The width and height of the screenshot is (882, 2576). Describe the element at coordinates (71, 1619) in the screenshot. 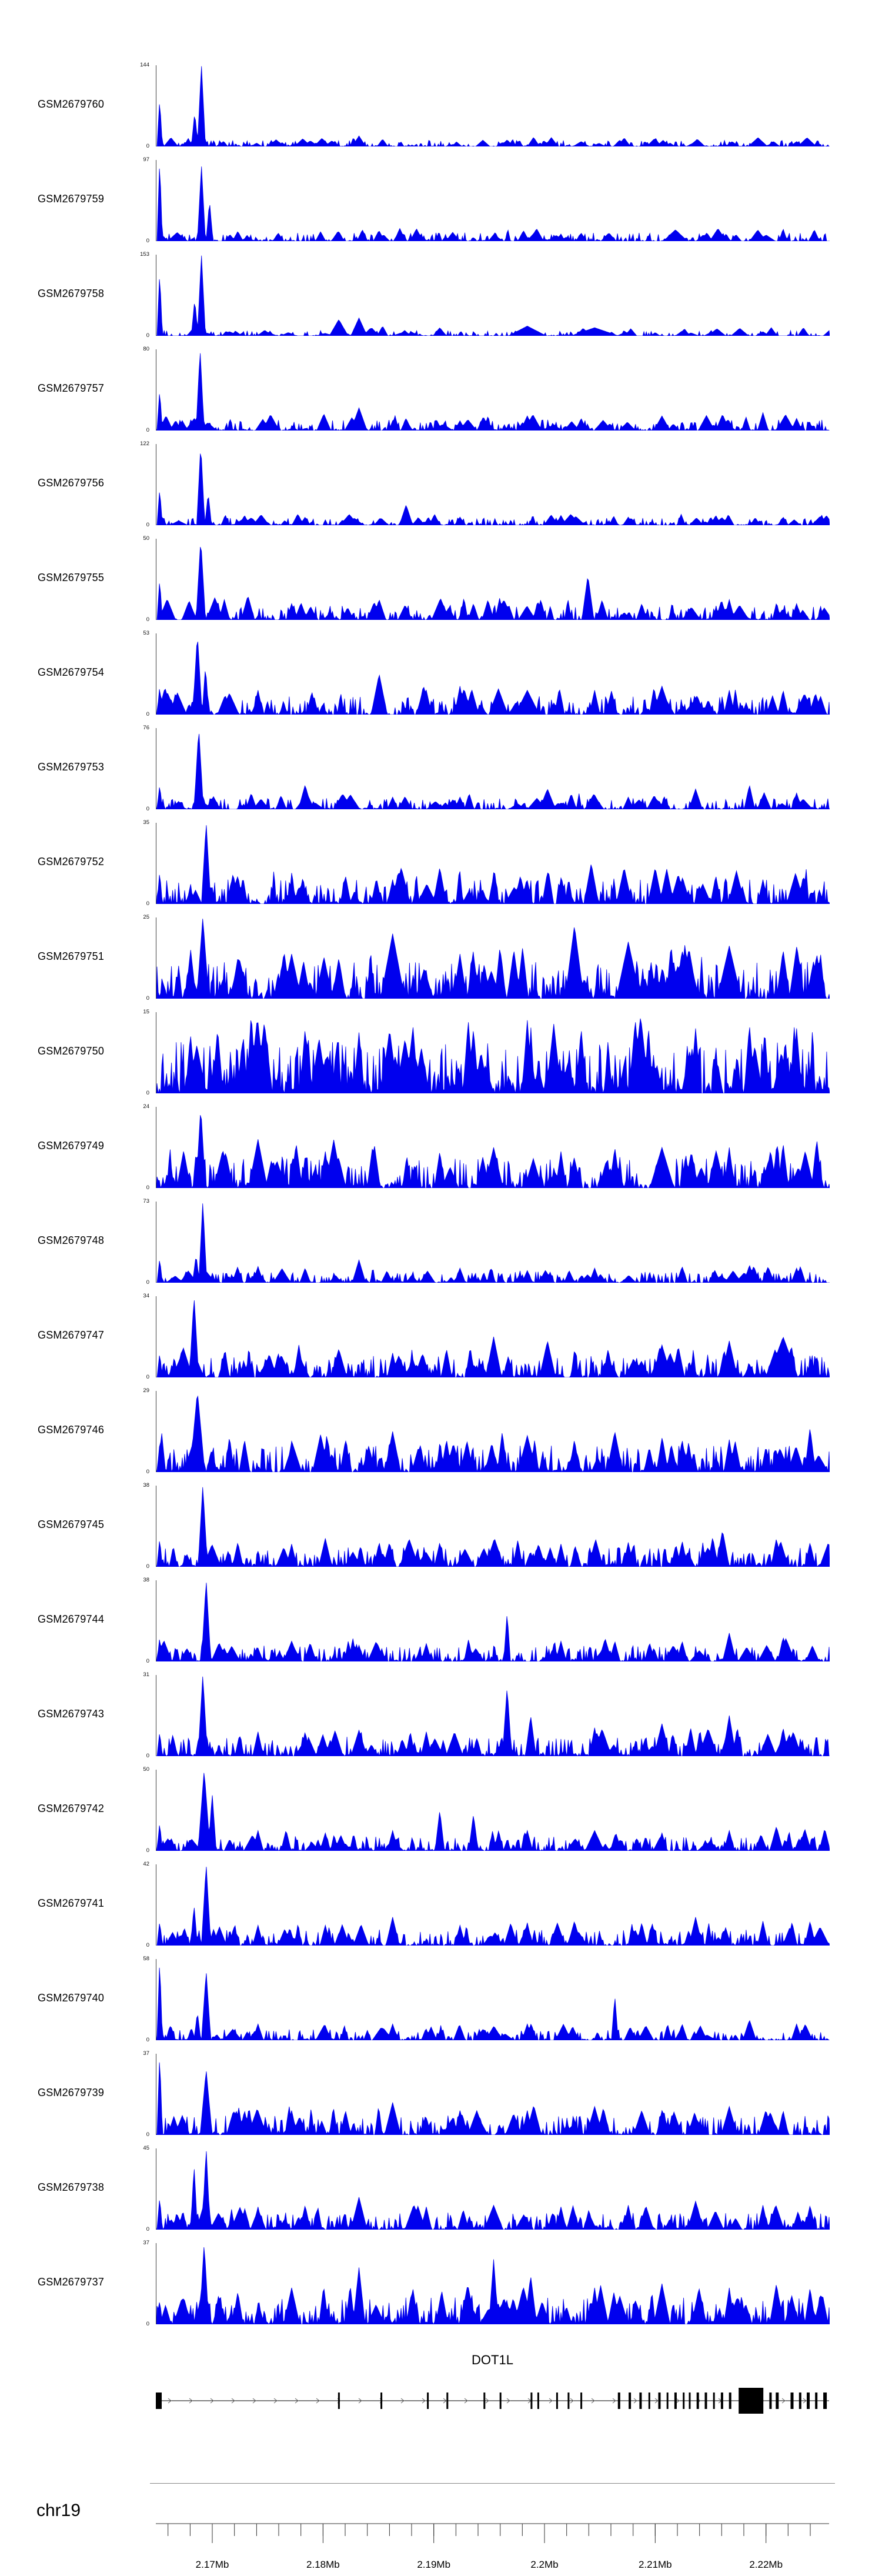

I see `track-label: GSM2679744` at that location.